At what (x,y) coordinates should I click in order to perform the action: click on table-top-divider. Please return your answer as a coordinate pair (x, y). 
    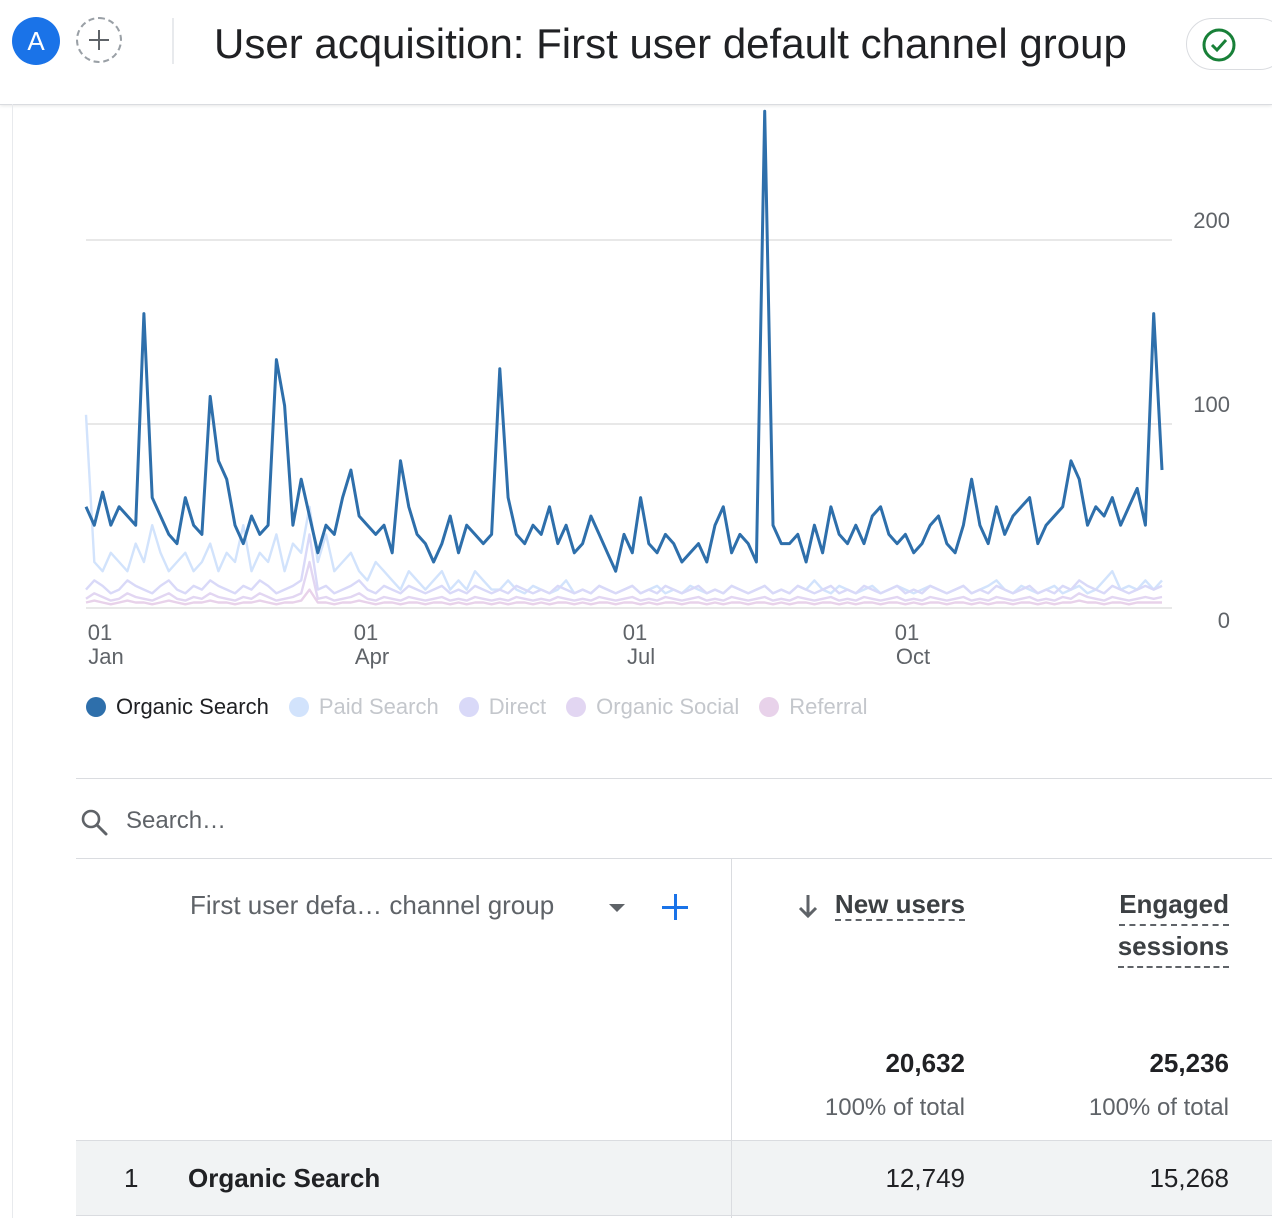
    Looking at the image, I should click on (674, 858).